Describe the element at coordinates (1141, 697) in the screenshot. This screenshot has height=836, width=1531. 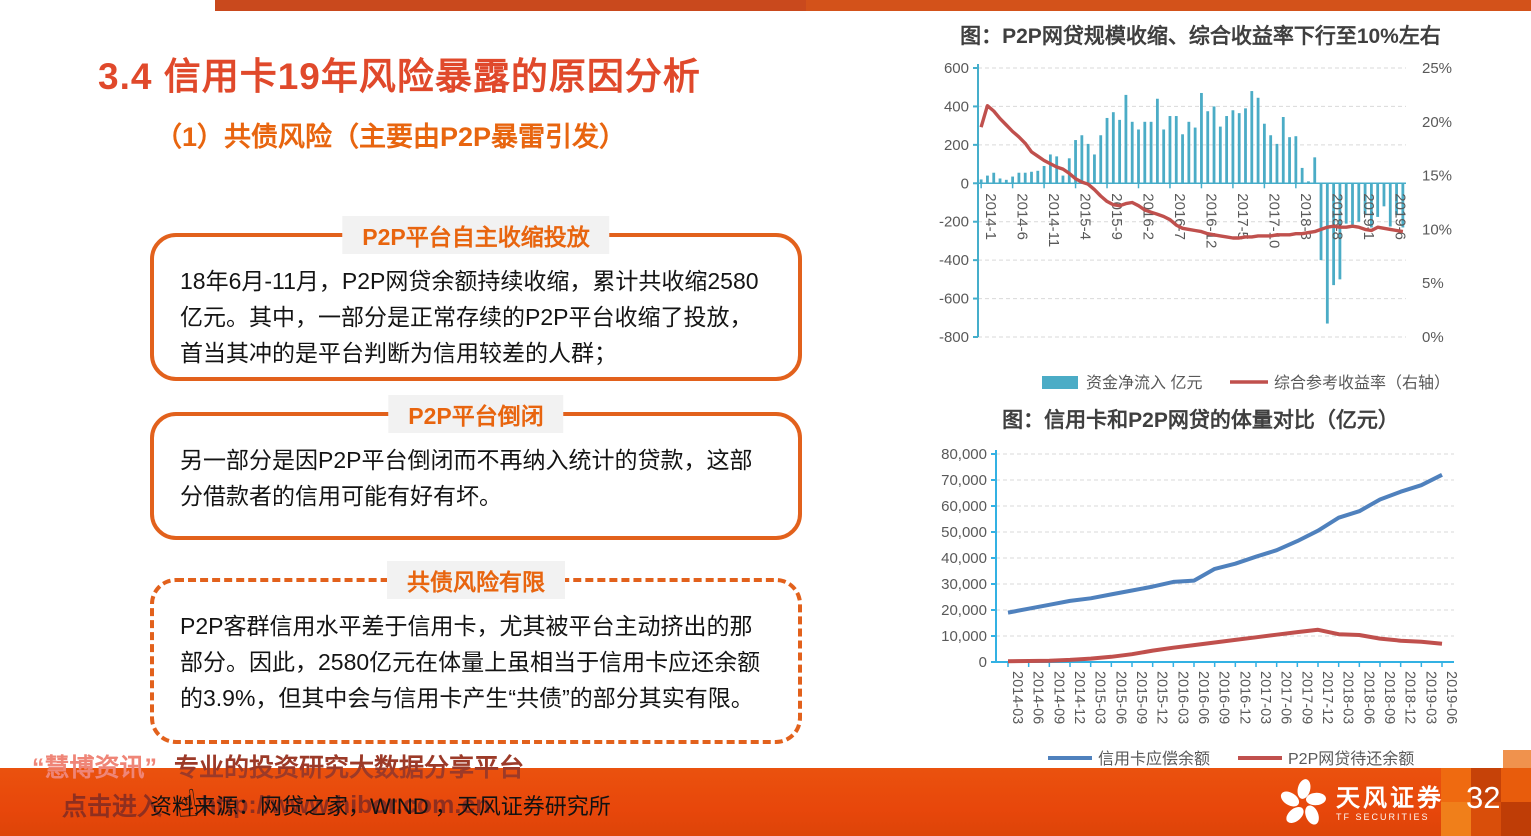
I see `svg-text: 2015-09` at that location.